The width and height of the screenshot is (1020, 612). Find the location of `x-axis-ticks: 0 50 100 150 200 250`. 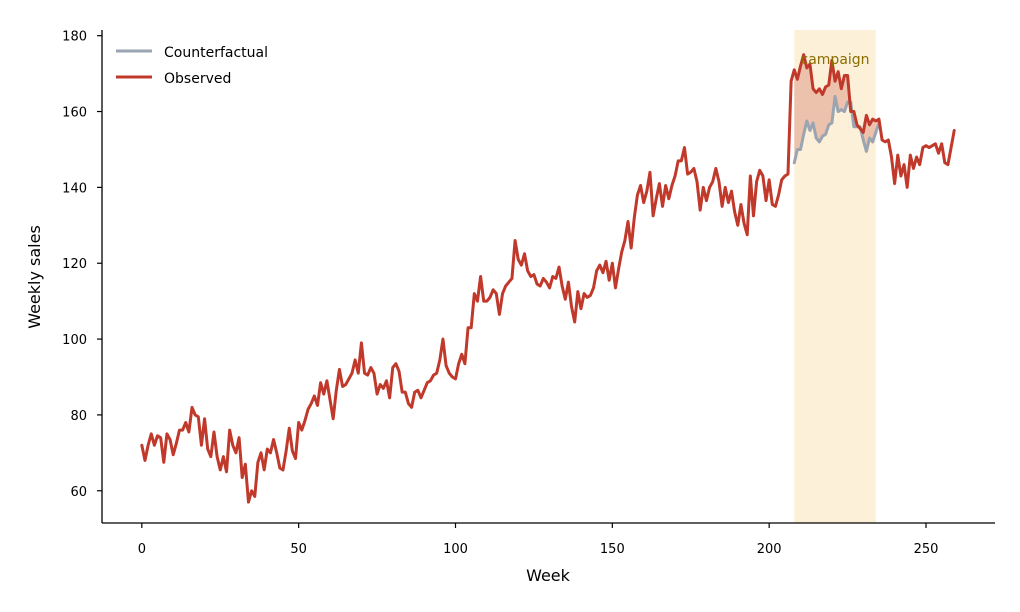

x-axis-ticks: 0 50 100 150 200 250 is located at coordinates (538, 540).